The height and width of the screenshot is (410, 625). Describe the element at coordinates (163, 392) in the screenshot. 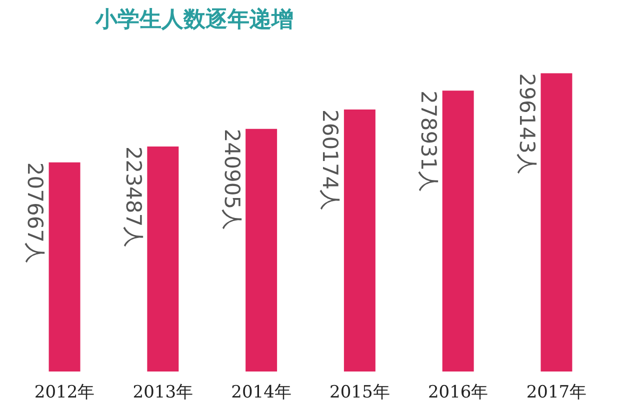

I see `x-tick-label: 2013年` at that location.